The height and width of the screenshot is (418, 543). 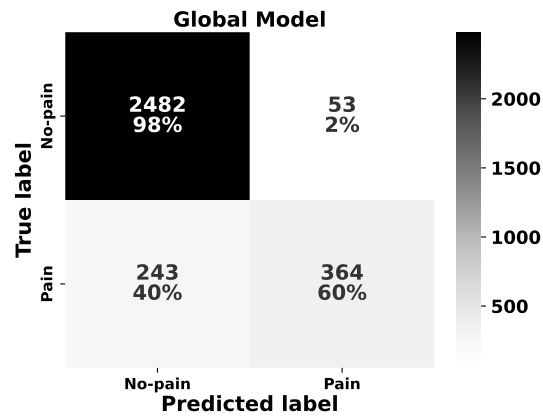 What do you see at coordinates (249, 403) in the screenshot?
I see `x-axis-title: Predicted label` at bounding box center [249, 403].